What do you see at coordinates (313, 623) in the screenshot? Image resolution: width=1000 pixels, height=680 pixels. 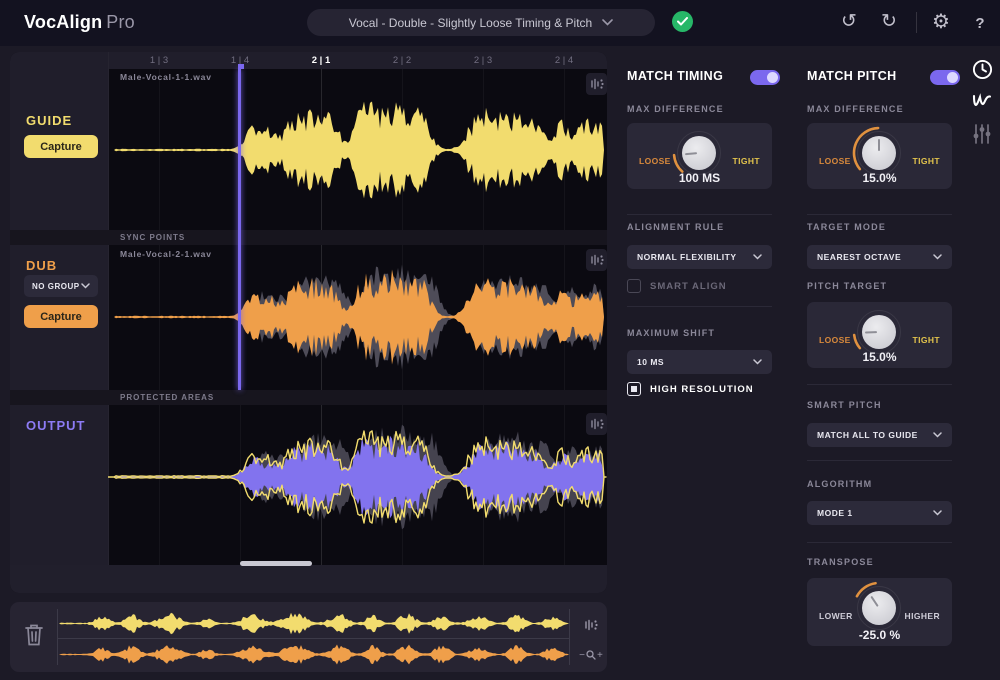 I see `overview-guide-waveform` at bounding box center [313, 623].